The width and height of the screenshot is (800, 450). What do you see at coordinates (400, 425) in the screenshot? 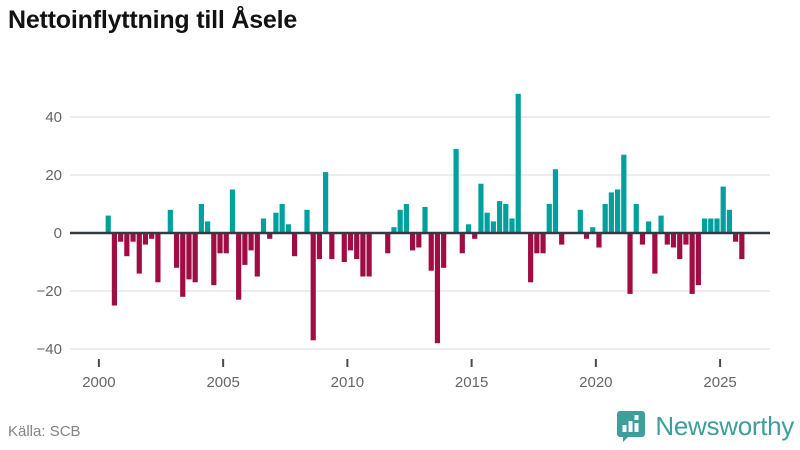
I see `chart-footer: Källa: SCB Newsworthy` at bounding box center [400, 425].